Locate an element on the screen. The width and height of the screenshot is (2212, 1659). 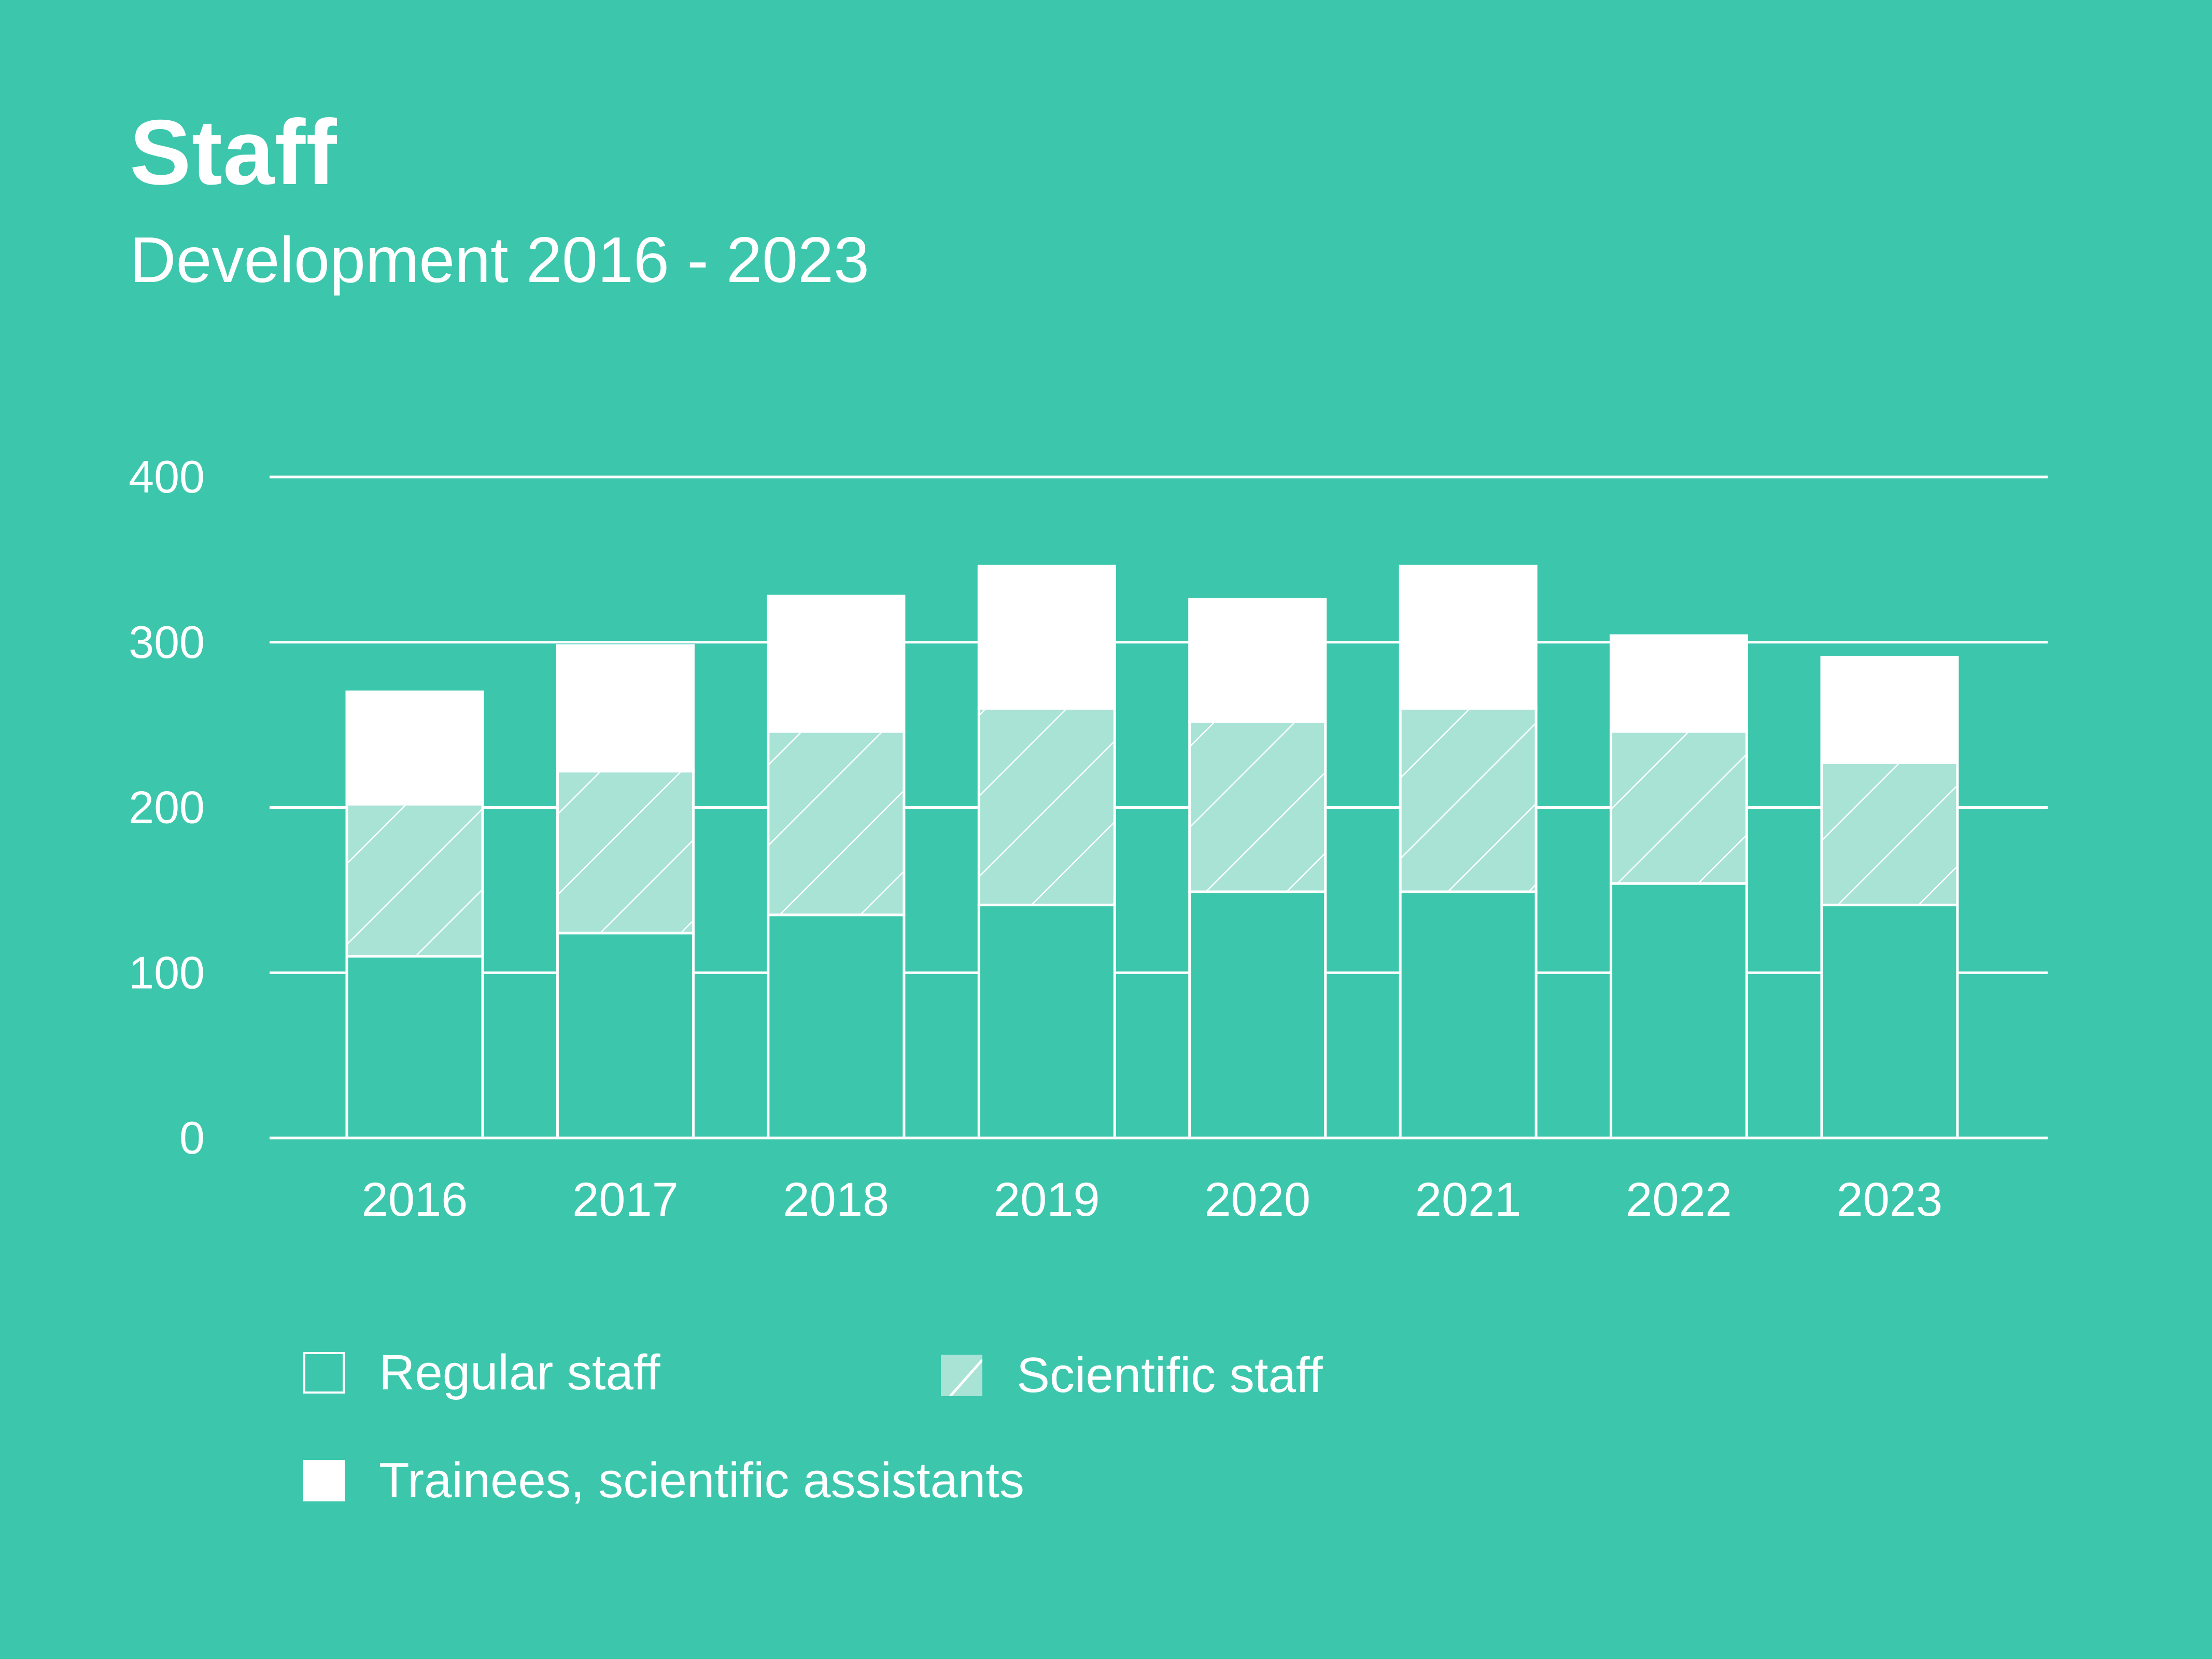
x-tick-label-2019: 2019 is located at coordinates (1047, 1200).